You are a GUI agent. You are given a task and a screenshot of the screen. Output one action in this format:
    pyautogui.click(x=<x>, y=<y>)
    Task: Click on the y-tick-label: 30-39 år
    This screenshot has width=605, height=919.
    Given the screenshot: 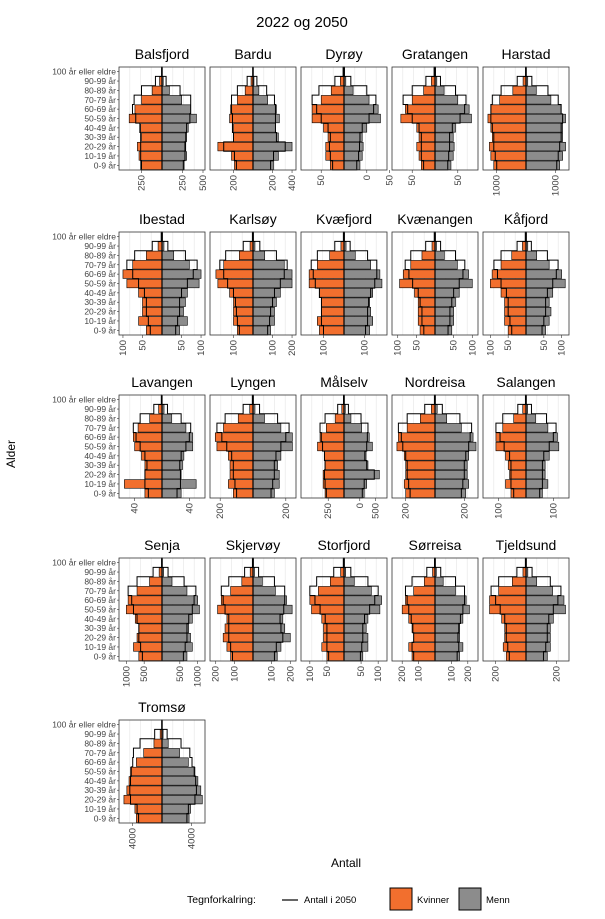 What is the action you would take?
    pyautogui.click(x=100, y=137)
    